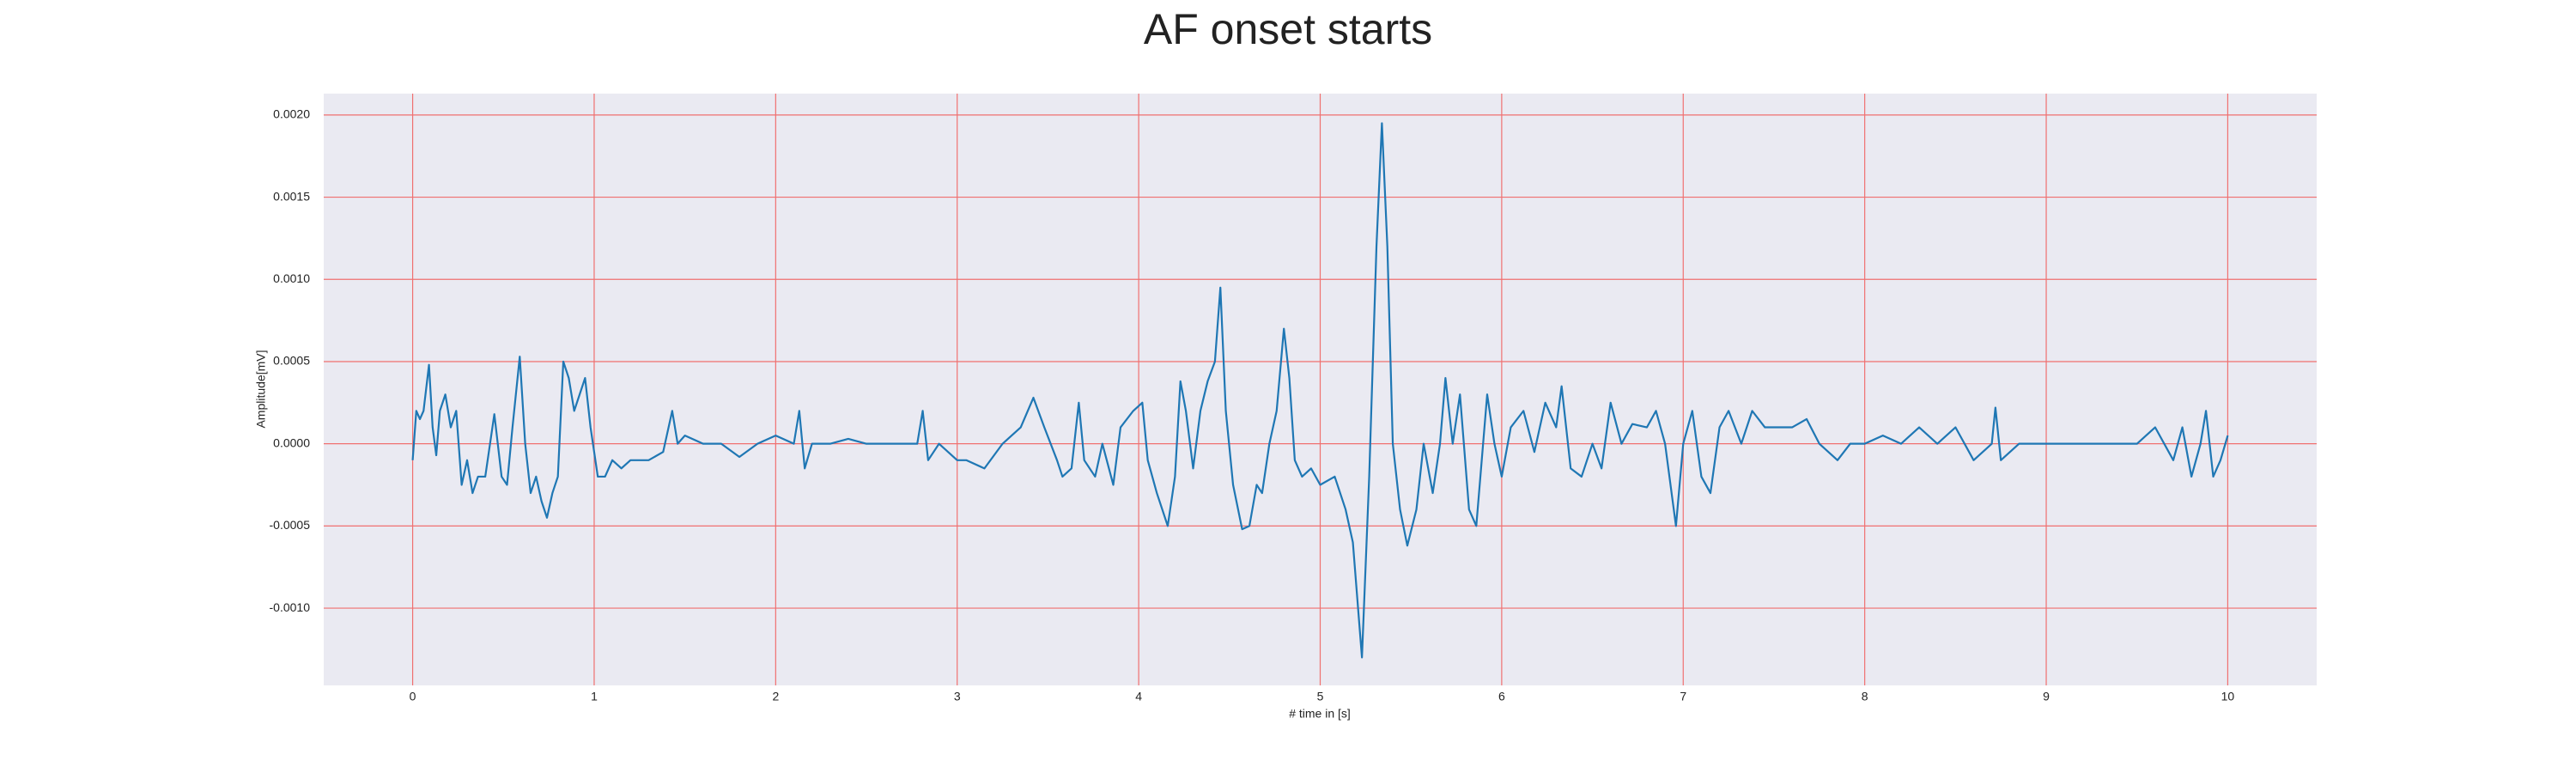 The height and width of the screenshot is (773, 2576). Describe the element at coordinates (2228, 696) in the screenshot. I see `x-tick-label: 10` at that location.